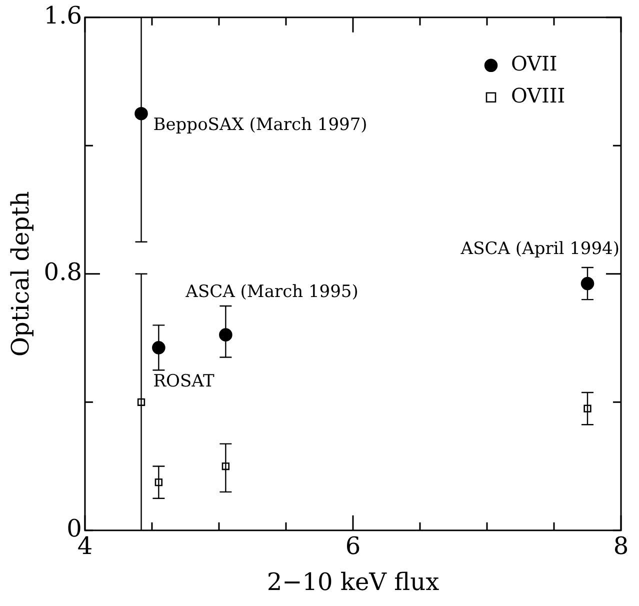 The height and width of the screenshot is (606, 639). What do you see at coordinates (538, 96) in the screenshot?
I see `legend-label: OVIII` at bounding box center [538, 96].